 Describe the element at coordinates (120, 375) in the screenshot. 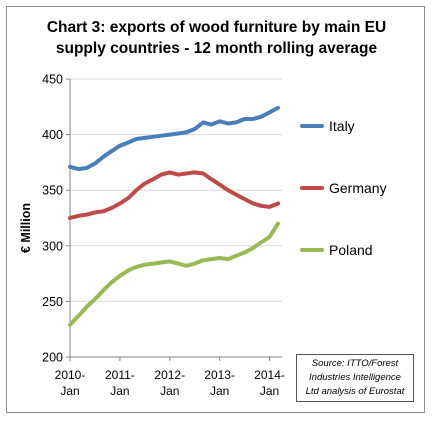

I see `x-tick-label: 2011-` at that location.